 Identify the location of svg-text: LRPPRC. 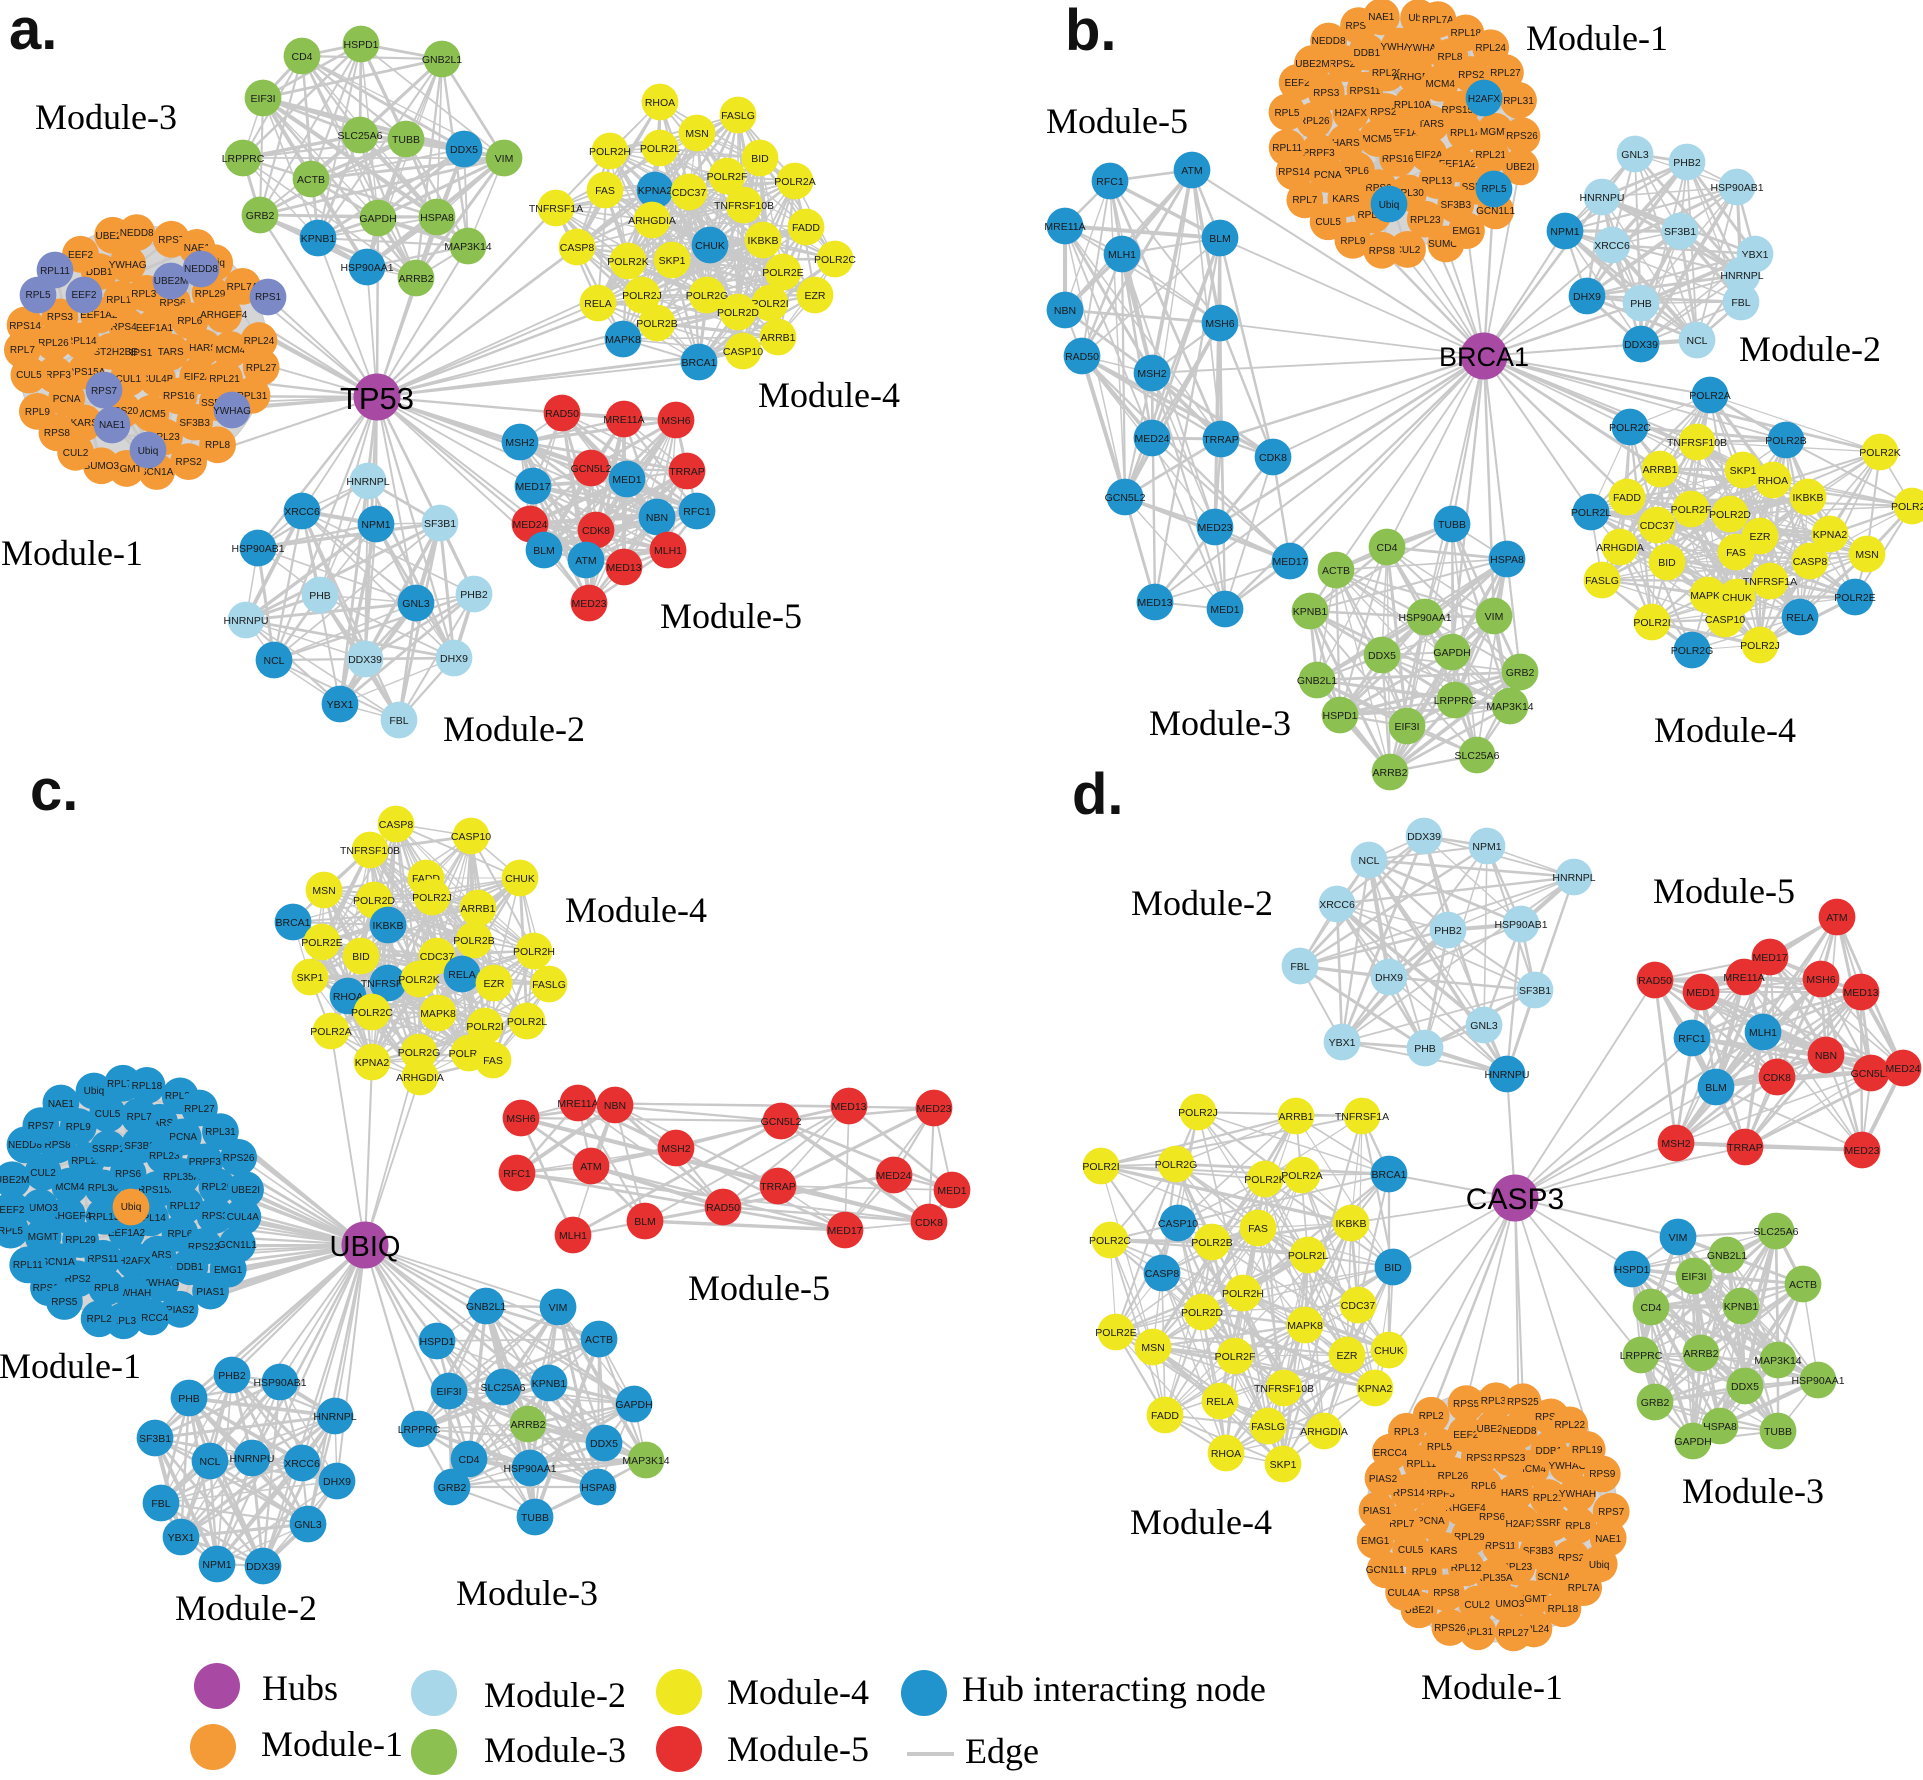
(419, 1430).